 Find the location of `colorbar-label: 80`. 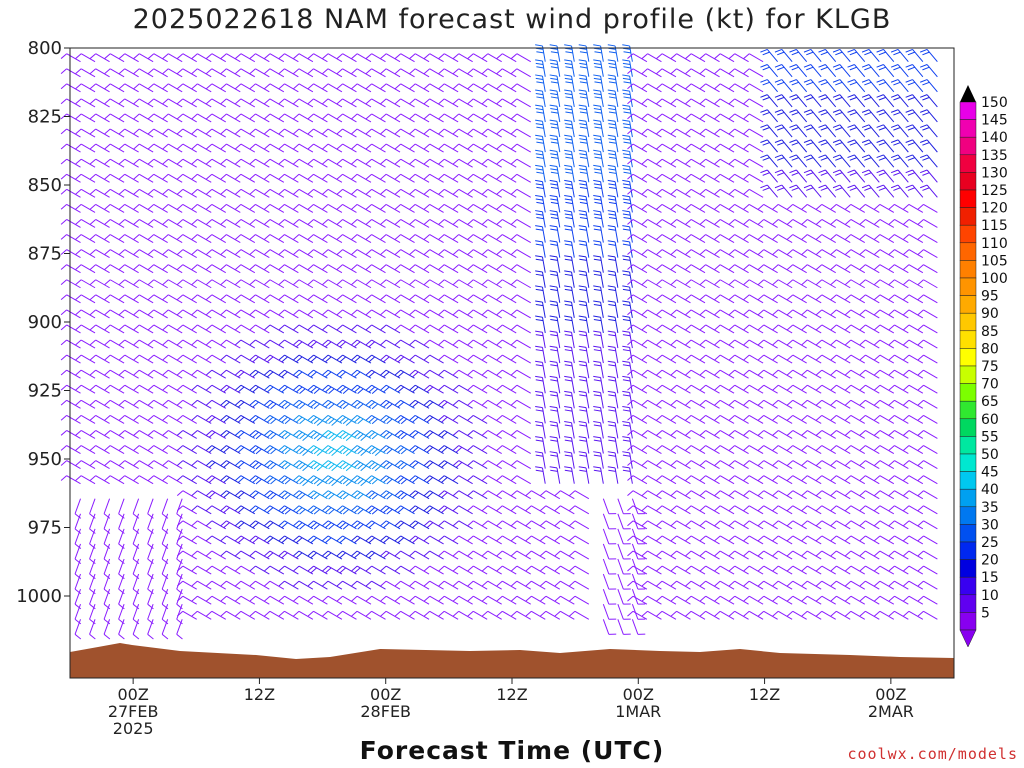

colorbar-label: 80 is located at coordinates (990, 349).